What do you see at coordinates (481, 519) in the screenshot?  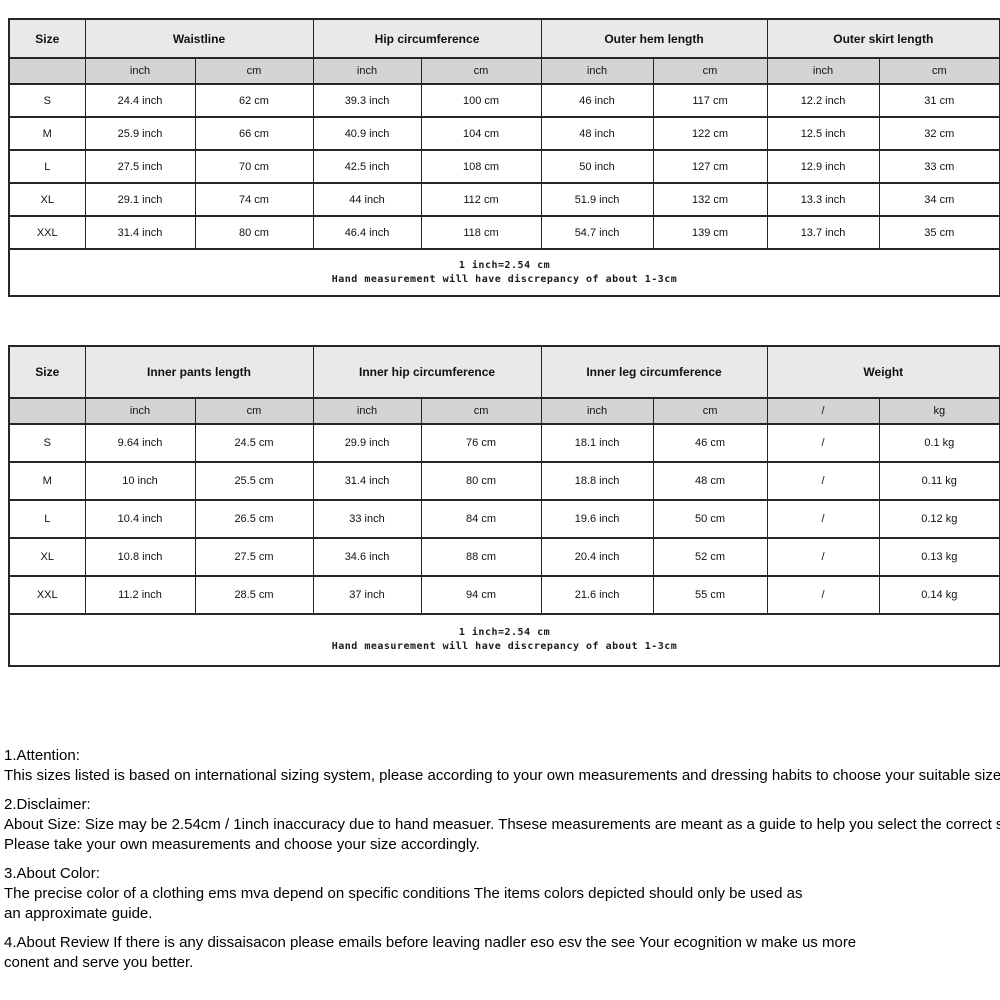 I see `value-cell: 84 cm` at bounding box center [481, 519].